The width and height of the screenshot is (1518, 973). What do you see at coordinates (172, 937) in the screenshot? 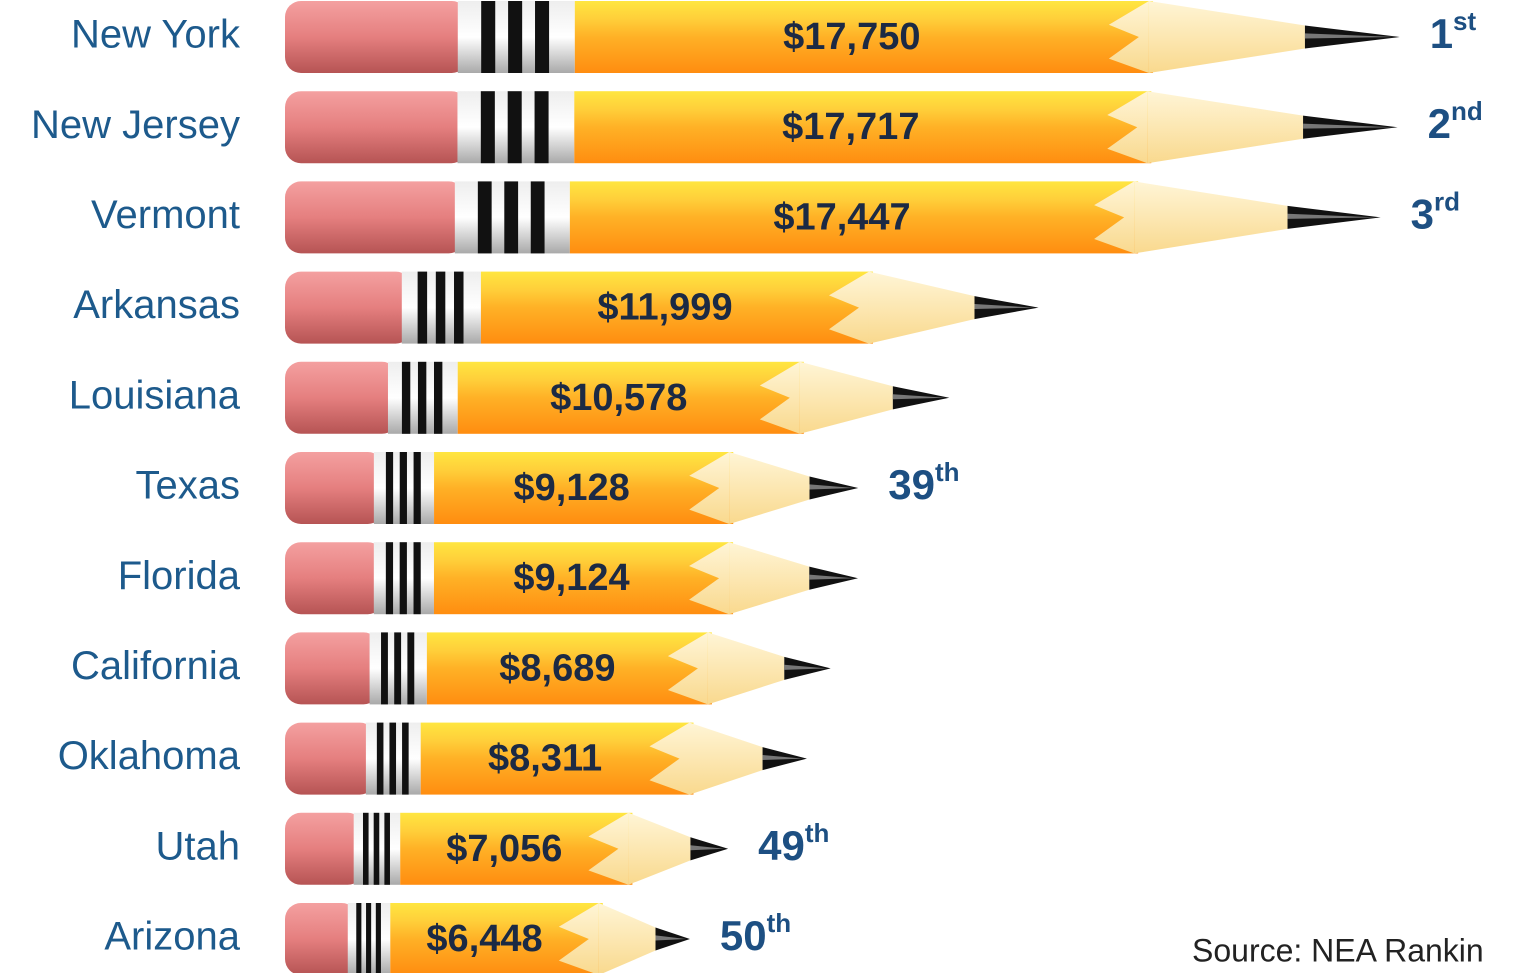
I see `category-label: Arizona` at bounding box center [172, 937].